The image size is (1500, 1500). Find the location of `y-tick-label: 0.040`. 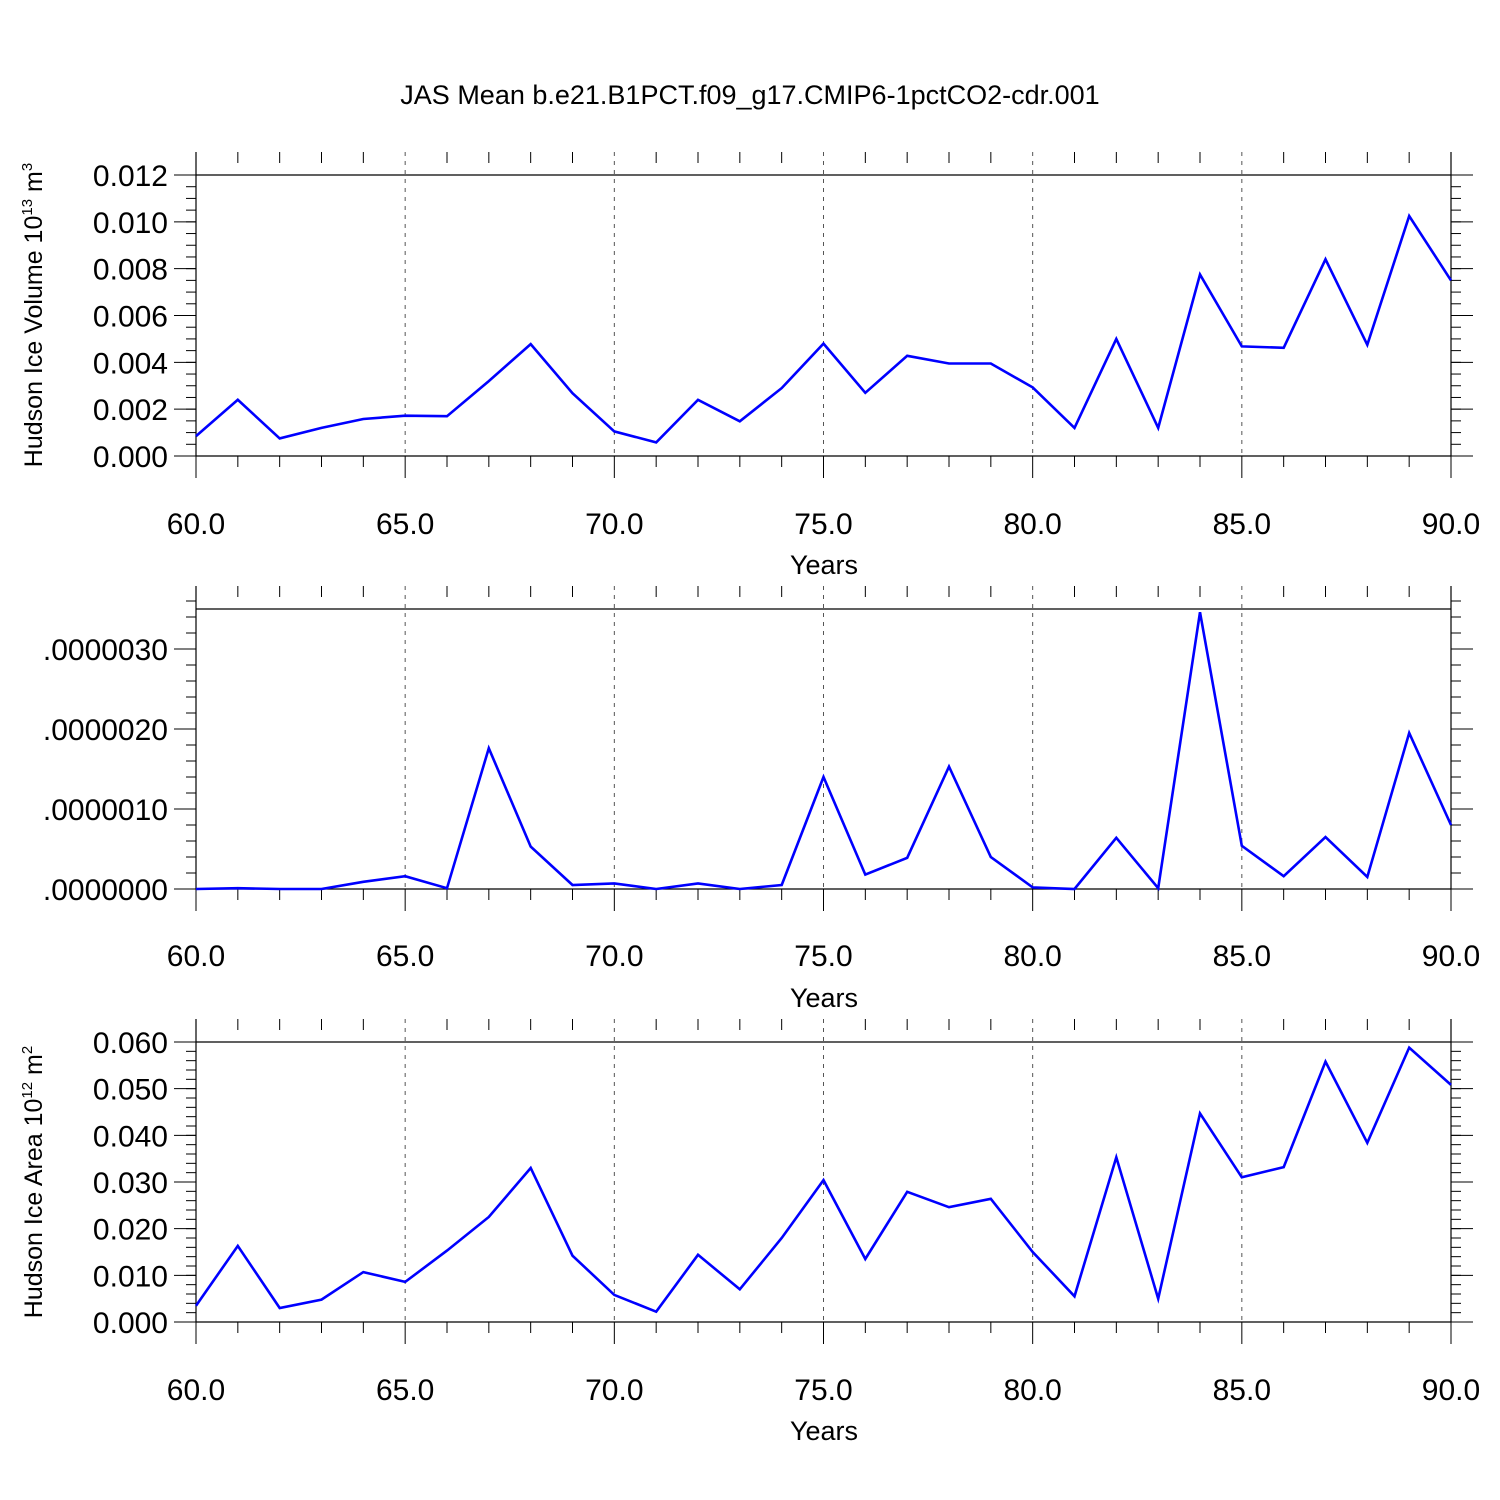

y-tick-label: 0.040 is located at coordinates (130, 1136).